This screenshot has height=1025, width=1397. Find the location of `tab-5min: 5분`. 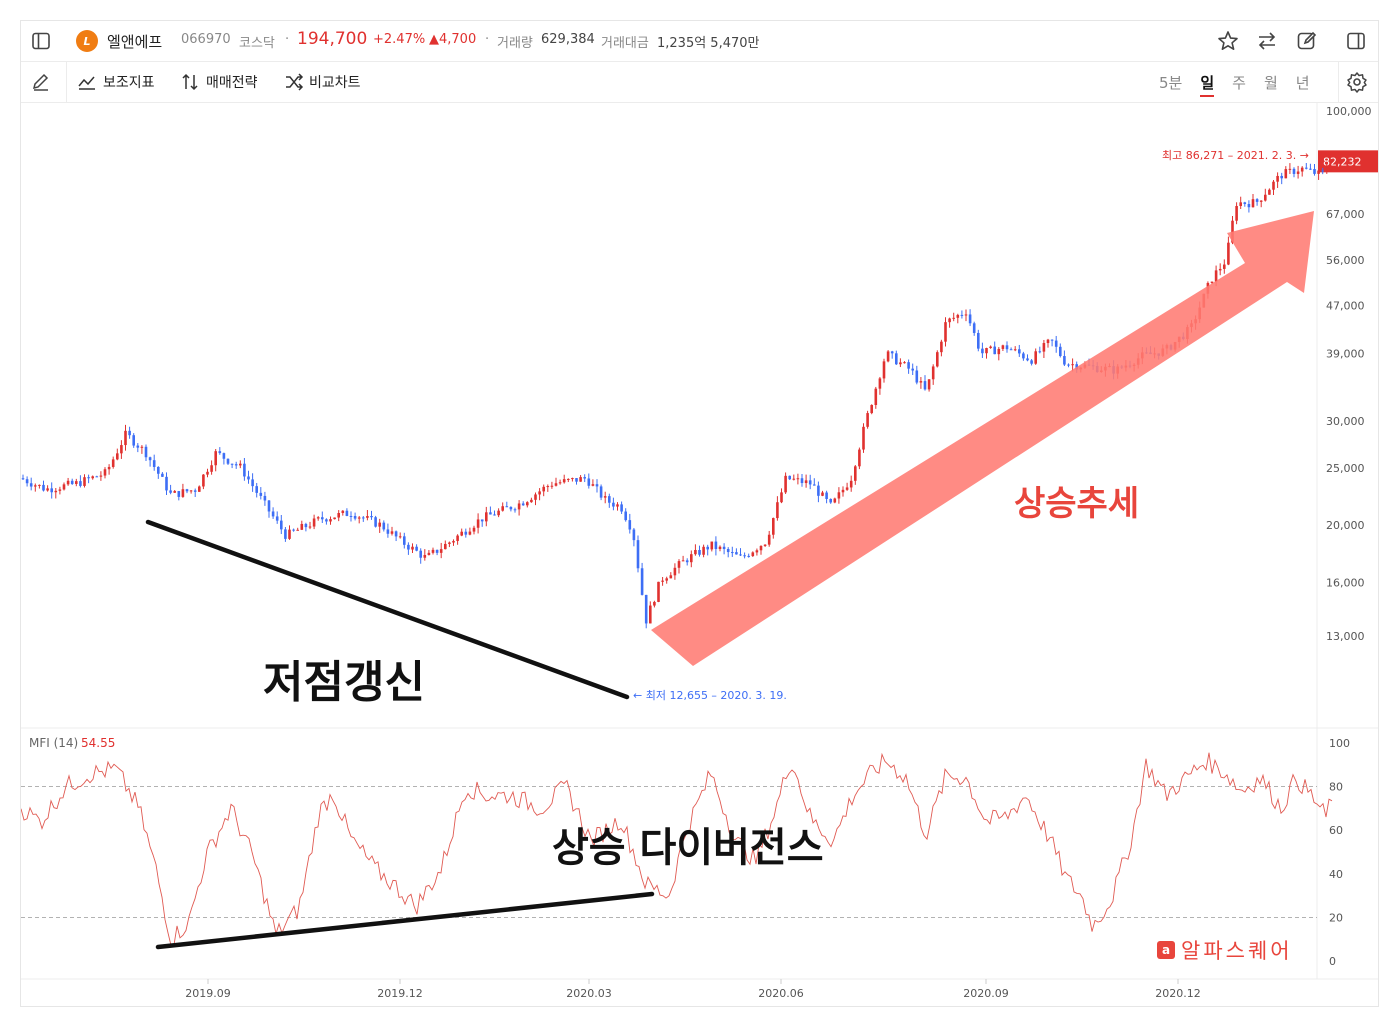

tab-5min: 5분 is located at coordinates (1171, 83).